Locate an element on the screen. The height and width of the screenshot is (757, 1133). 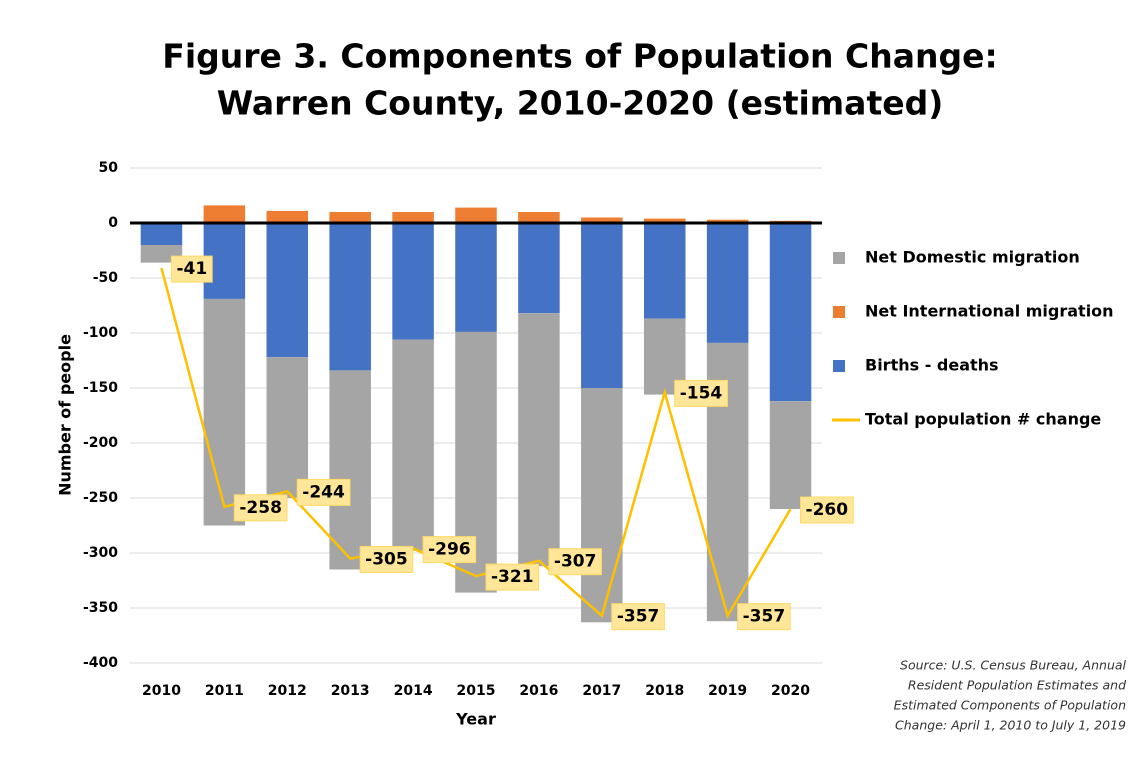
x-tick-label: 2017 is located at coordinates (601, 691).